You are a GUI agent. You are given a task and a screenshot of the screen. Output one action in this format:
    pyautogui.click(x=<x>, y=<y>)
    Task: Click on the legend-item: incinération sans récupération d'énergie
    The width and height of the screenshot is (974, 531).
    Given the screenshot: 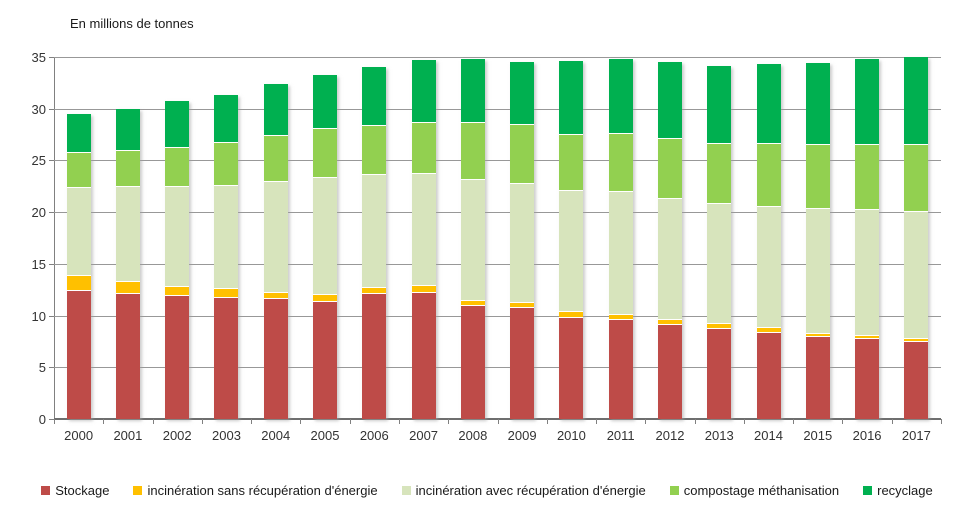 What is the action you would take?
    pyautogui.click(x=255, y=490)
    